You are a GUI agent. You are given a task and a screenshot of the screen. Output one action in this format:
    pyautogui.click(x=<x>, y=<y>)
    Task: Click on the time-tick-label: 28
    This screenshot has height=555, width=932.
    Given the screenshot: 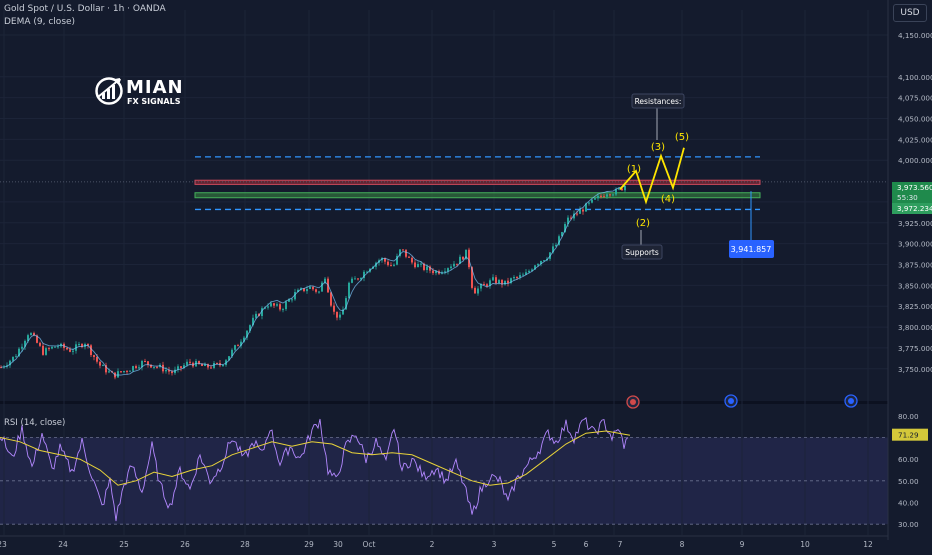 What is the action you would take?
    pyautogui.click(x=245, y=544)
    